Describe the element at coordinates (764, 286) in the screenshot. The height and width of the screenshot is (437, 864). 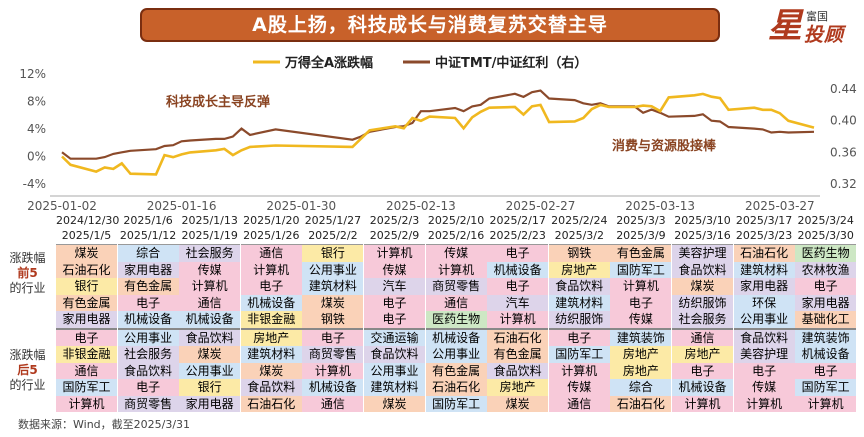
I see `sector-cell-top: 家用电器` at that location.